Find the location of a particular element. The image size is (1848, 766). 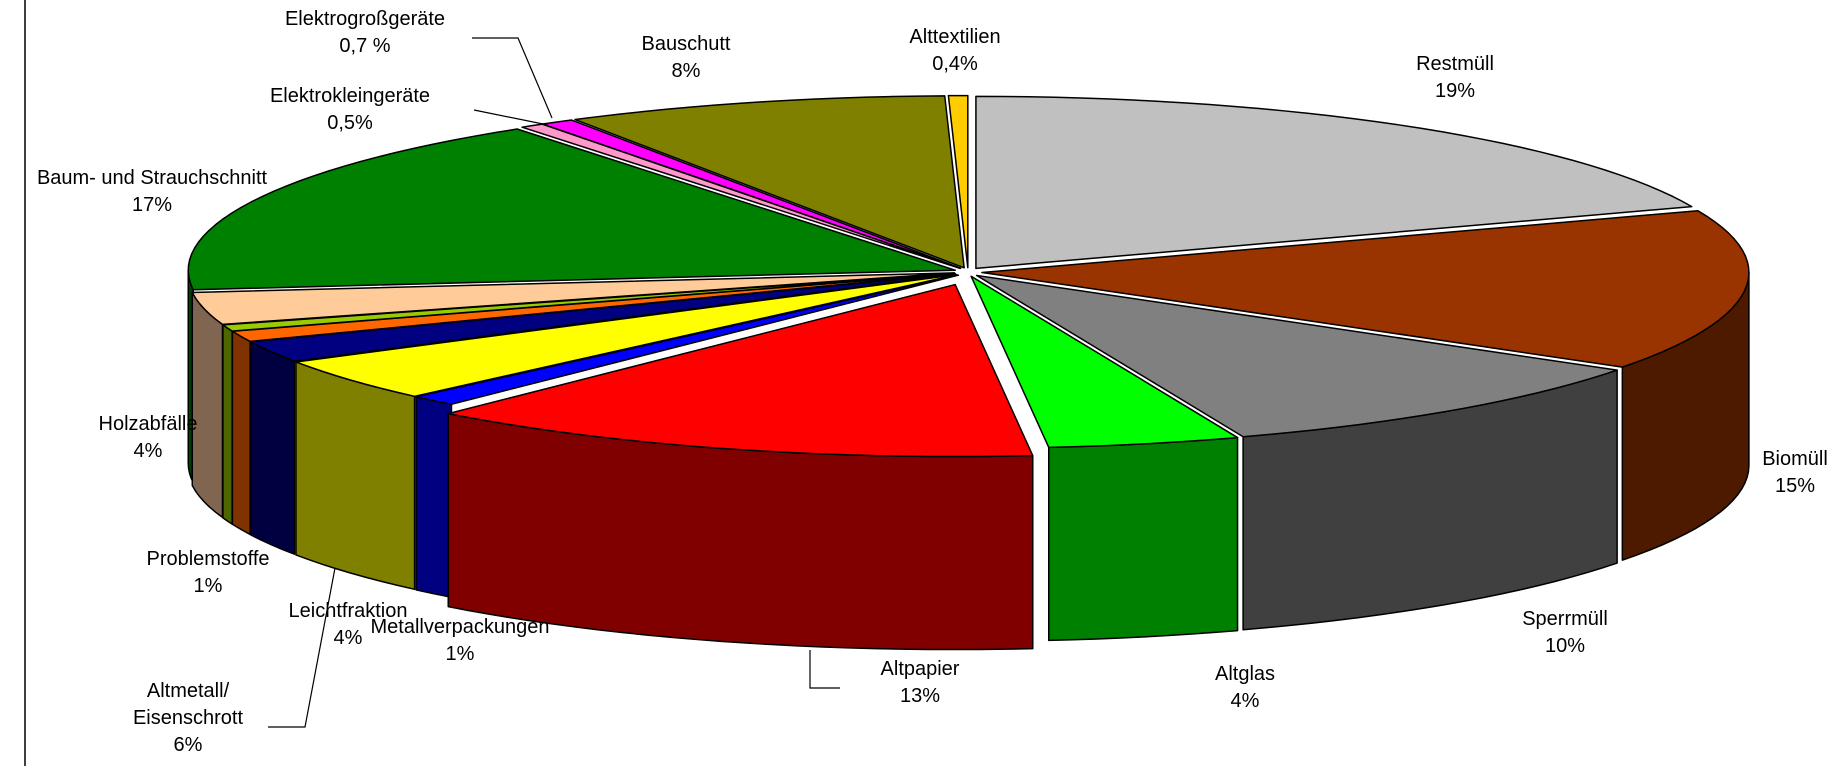

pie-slice-metallverpackungen is located at coordinates (687, 340).